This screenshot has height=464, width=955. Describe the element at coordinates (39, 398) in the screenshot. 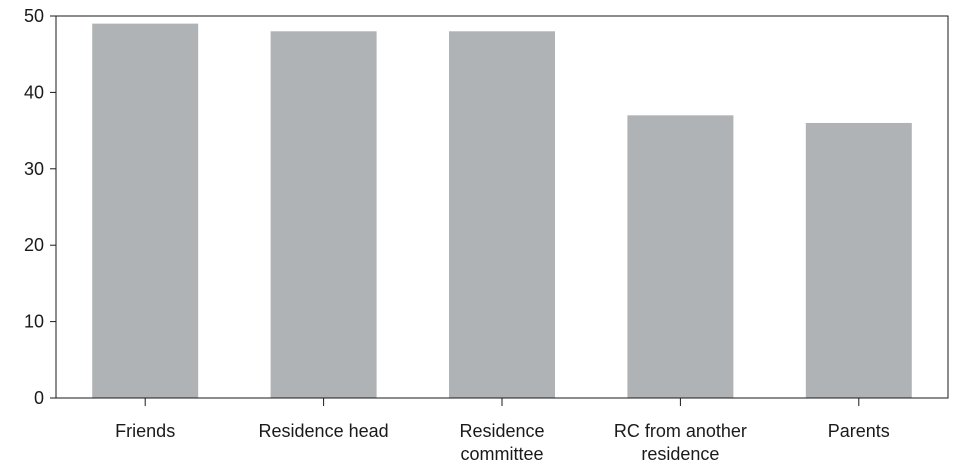

I see `y-tick-label-0: 0` at that location.